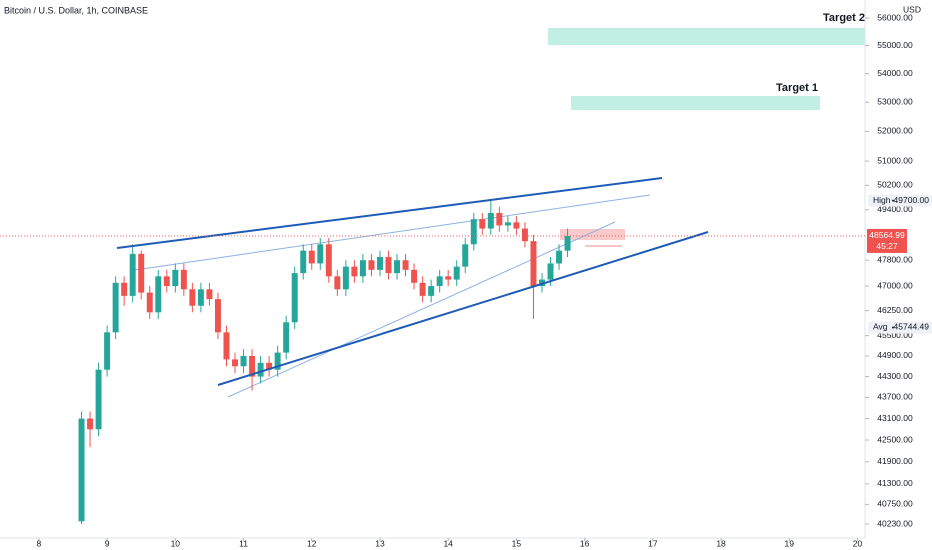 The height and width of the screenshot is (550, 932). Describe the element at coordinates (895, 209) in the screenshot. I see `y-tick-label: 49400.00` at that location.